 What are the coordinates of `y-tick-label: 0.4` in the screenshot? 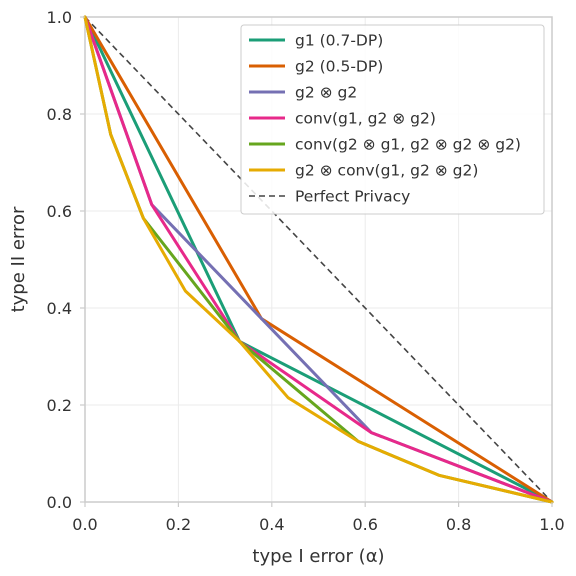 It's located at (59, 308).